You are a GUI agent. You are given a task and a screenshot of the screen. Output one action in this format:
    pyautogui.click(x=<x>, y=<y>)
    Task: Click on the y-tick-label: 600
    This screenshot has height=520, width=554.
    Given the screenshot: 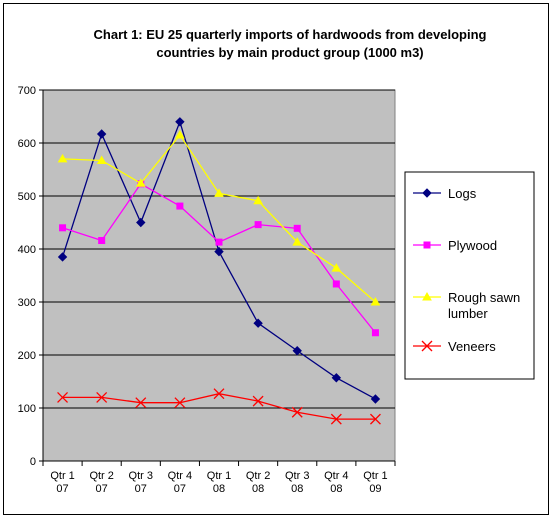 What is the action you would take?
    pyautogui.click(x=27, y=144)
    